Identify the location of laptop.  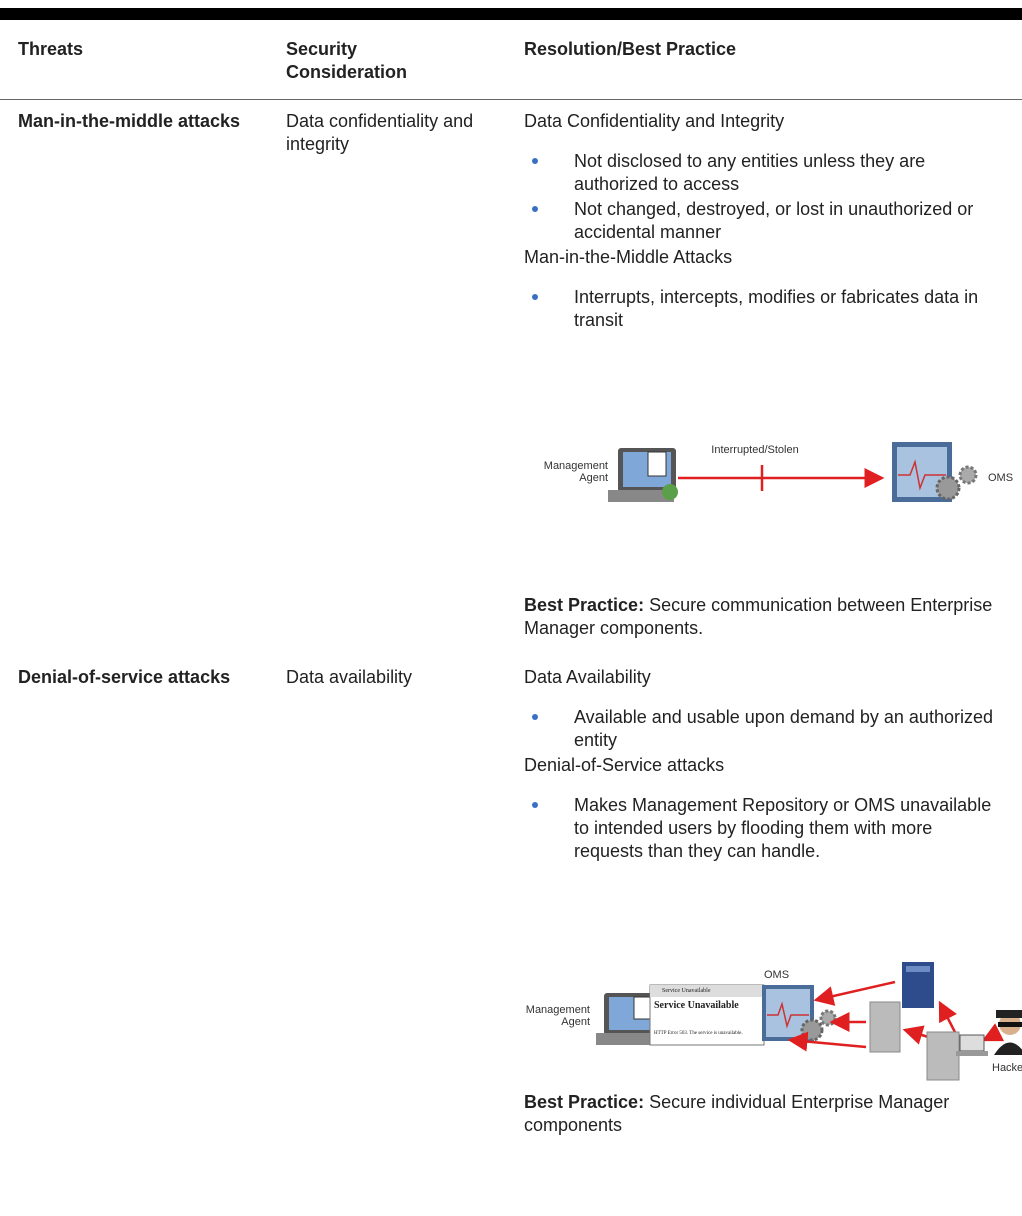
(972, 1045).